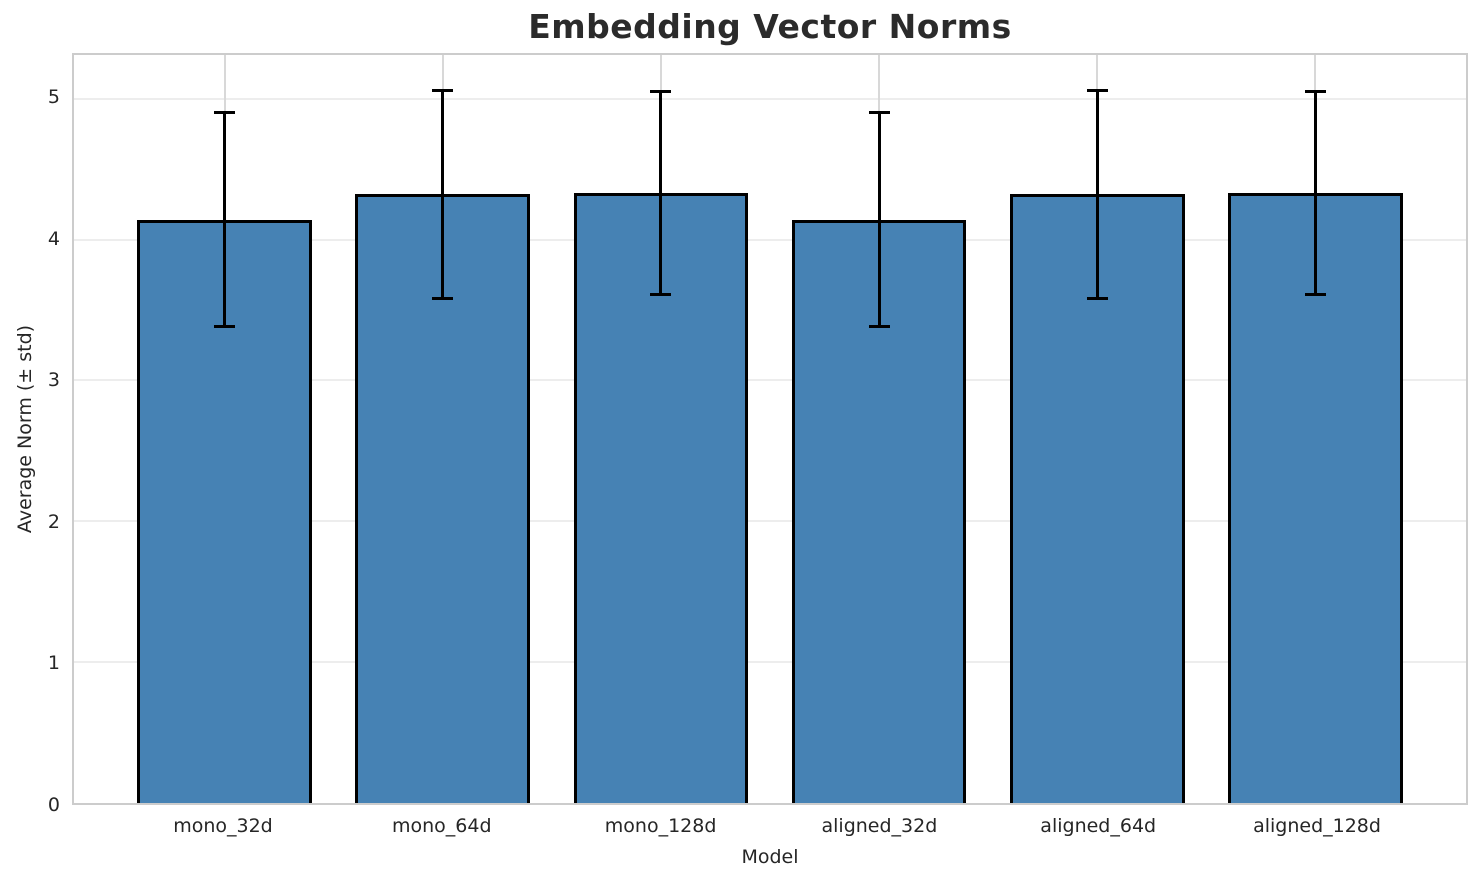 The image size is (1483, 885). What do you see at coordinates (1098, 826) in the screenshot?
I see `x-tick-label: aligned_64d` at bounding box center [1098, 826].